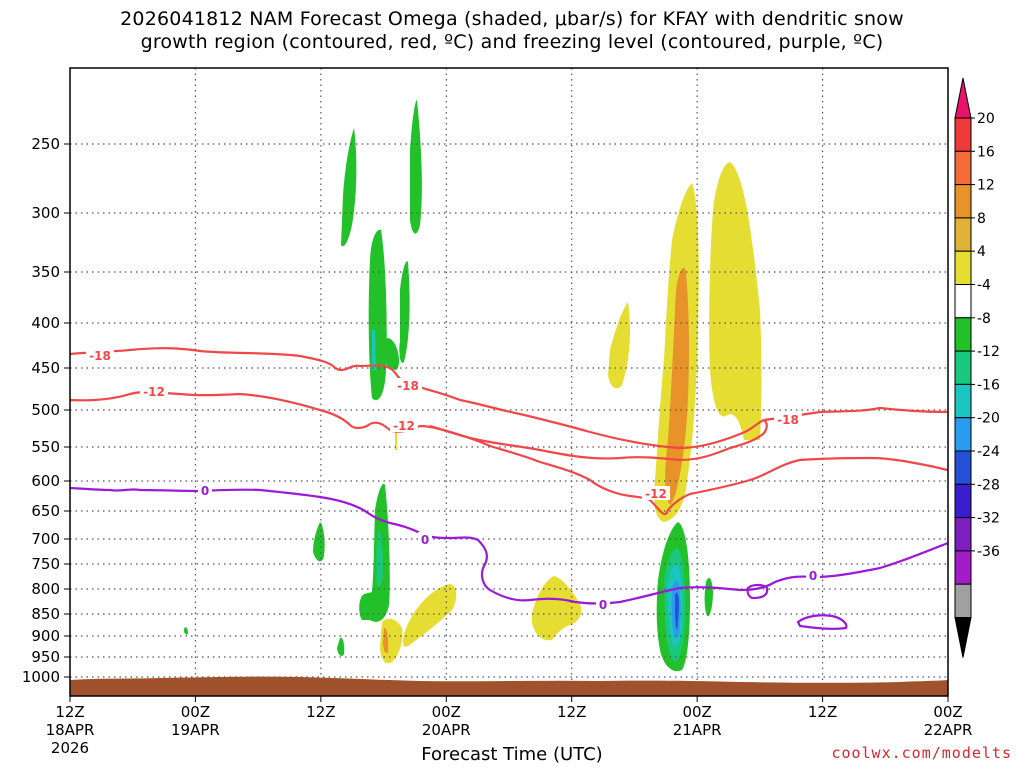  Describe the element at coordinates (45, 481) in the screenshot. I see `y-tick-label: 600` at that location.